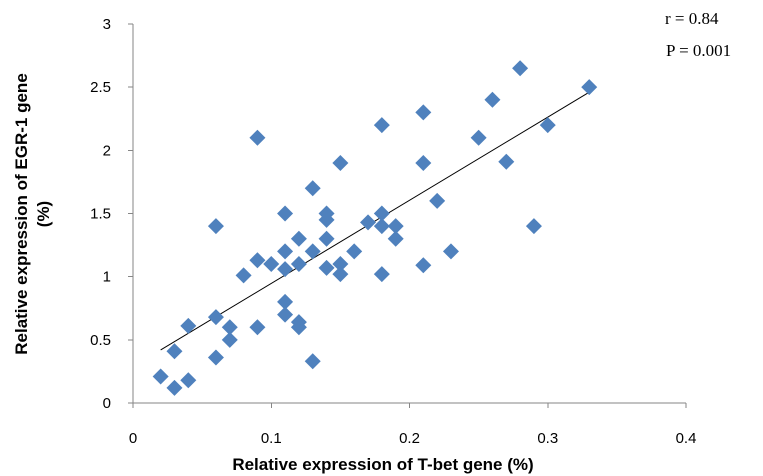 The image size is (763, 476). What do you see at coordinates (100, 214) in the screenshot?
I see `y-tick-label: 1.5` at bounding box center [100, 214].